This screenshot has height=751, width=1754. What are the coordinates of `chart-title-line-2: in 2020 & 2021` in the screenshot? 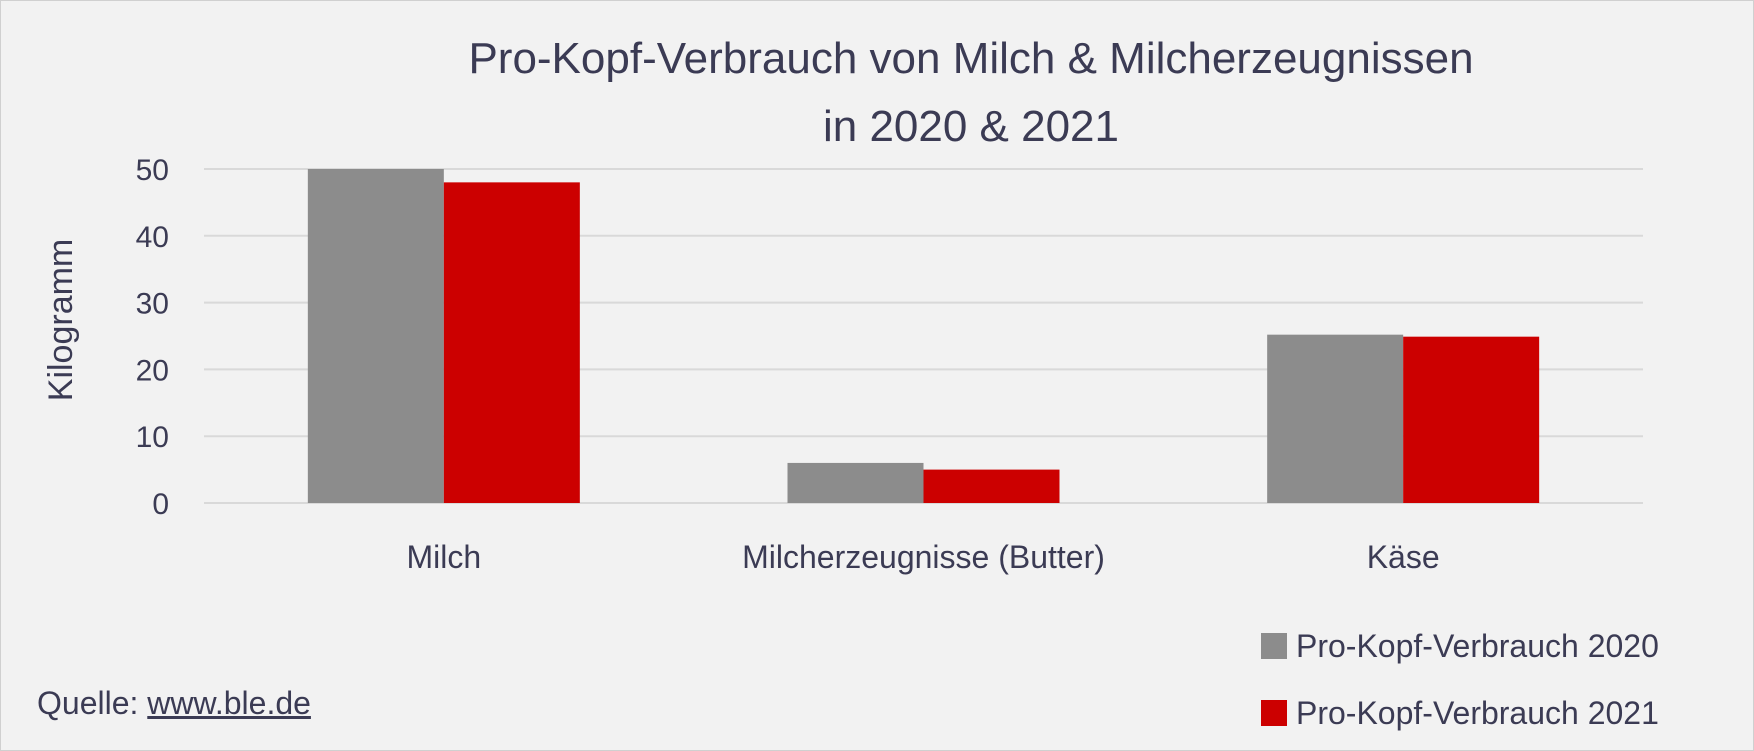 It's located at (971, 126).